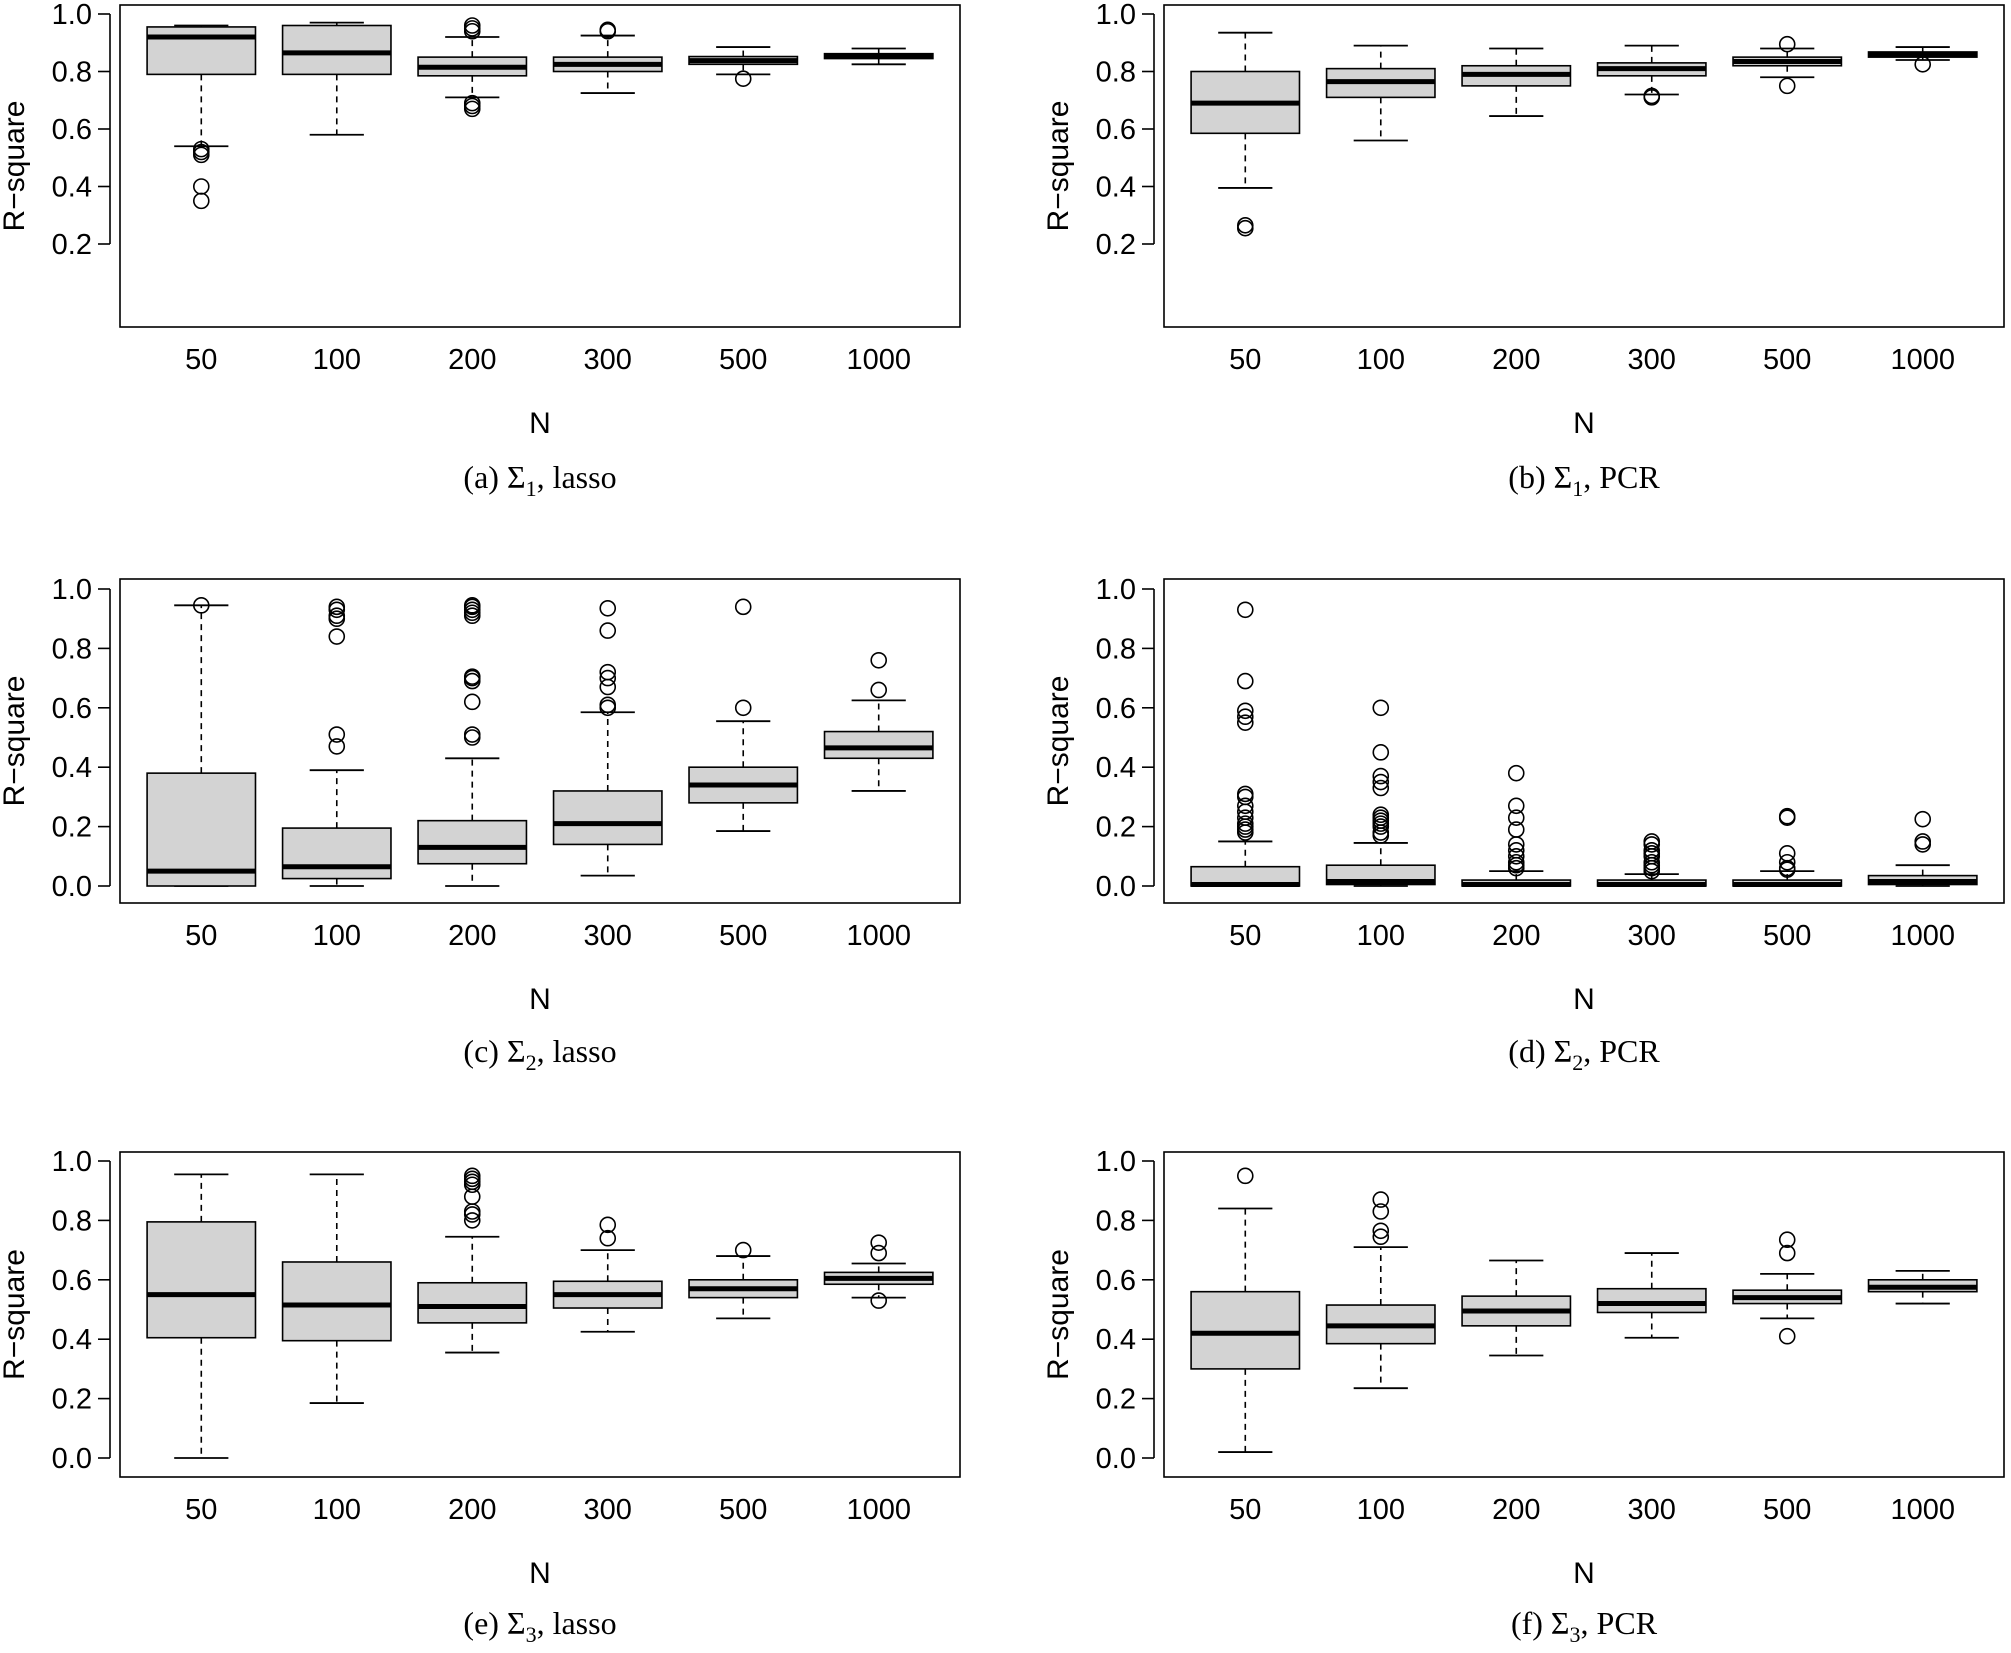 The image size is (2011, 1653). What do you see at coordinates (481, 477) in the screenshot?
I see `caption-label: (a)` at bounding box center [481, 477].